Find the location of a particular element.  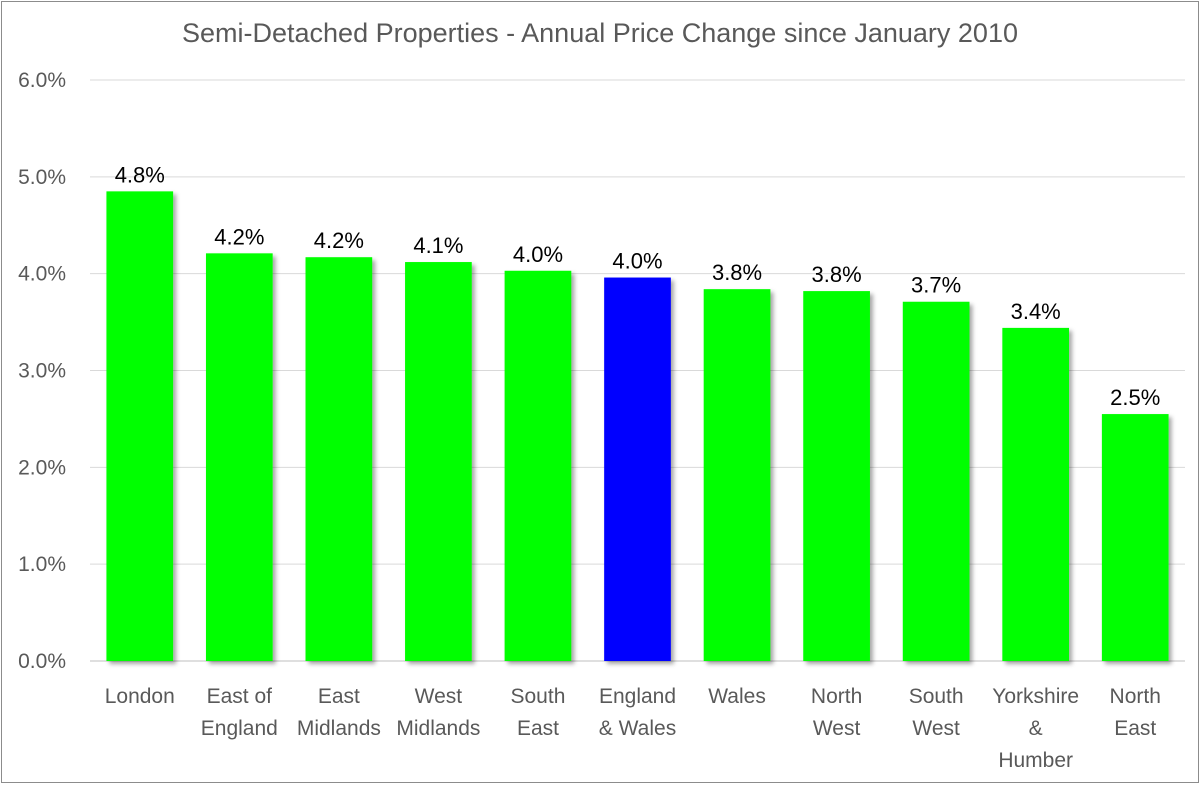

category-label: East Midlands is located at coordinates (339, 712).